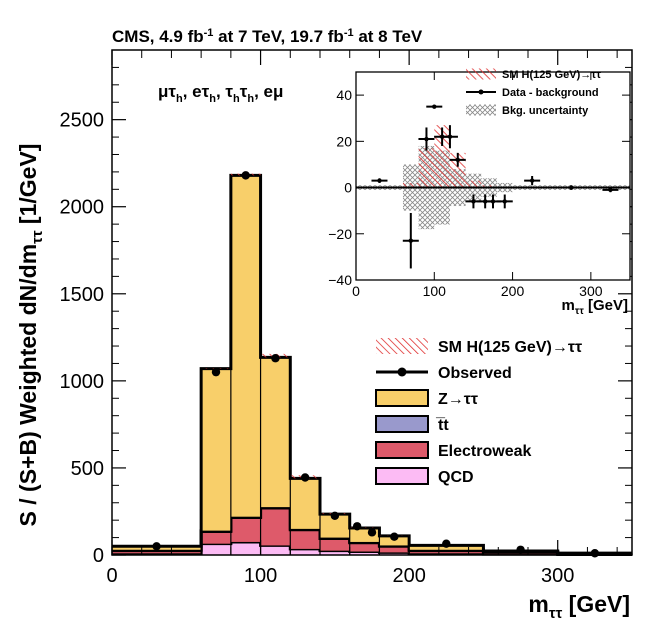 The image size is (664, 637). I want to click on x-label-main: m, so click(538, 604).